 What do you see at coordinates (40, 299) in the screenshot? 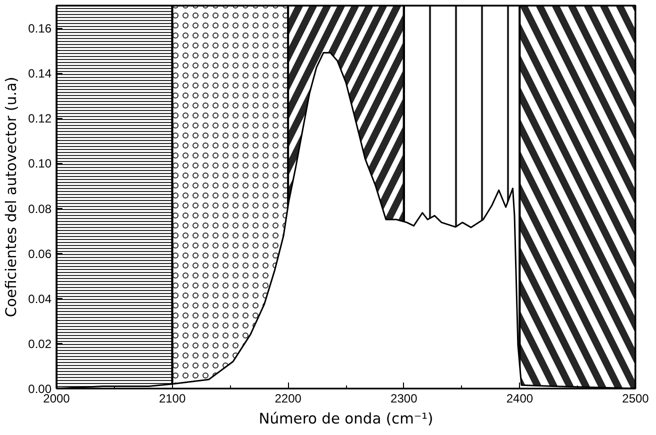
I see `y-tick-label: 0.04` at bounding box center [40, 299].